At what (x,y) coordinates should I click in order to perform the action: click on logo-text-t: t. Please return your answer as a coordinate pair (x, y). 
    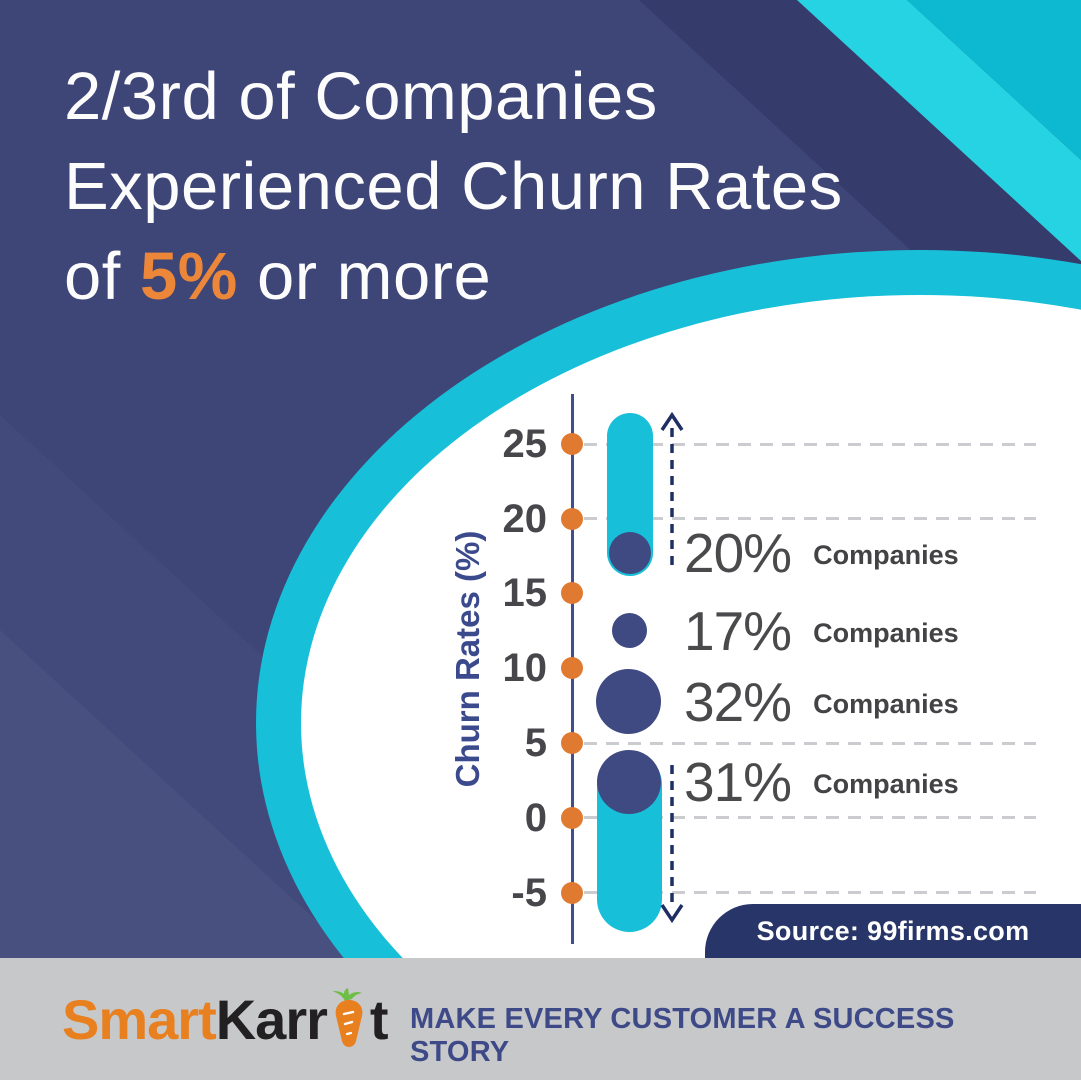
    Looking at the image, I should click on (379, 1019).